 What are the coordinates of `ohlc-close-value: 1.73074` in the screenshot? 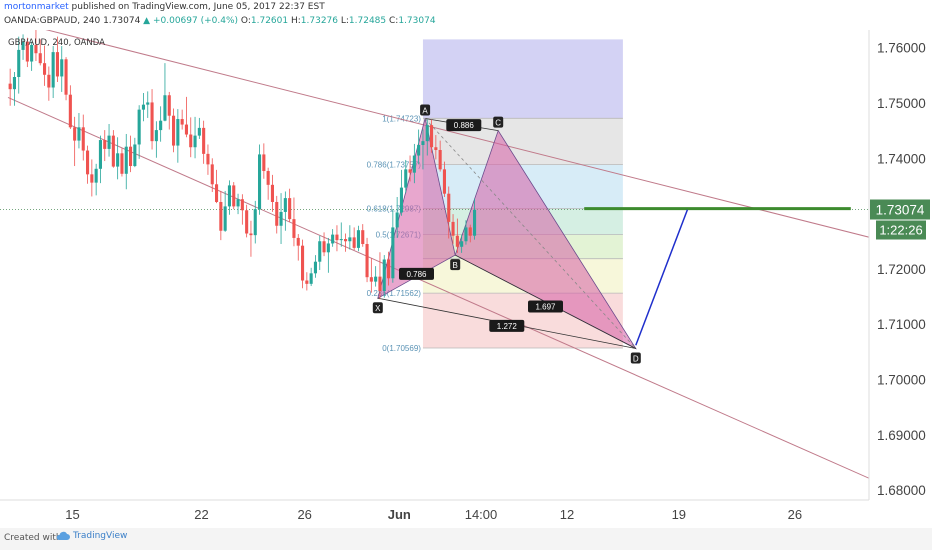 It's located at (417, 21).